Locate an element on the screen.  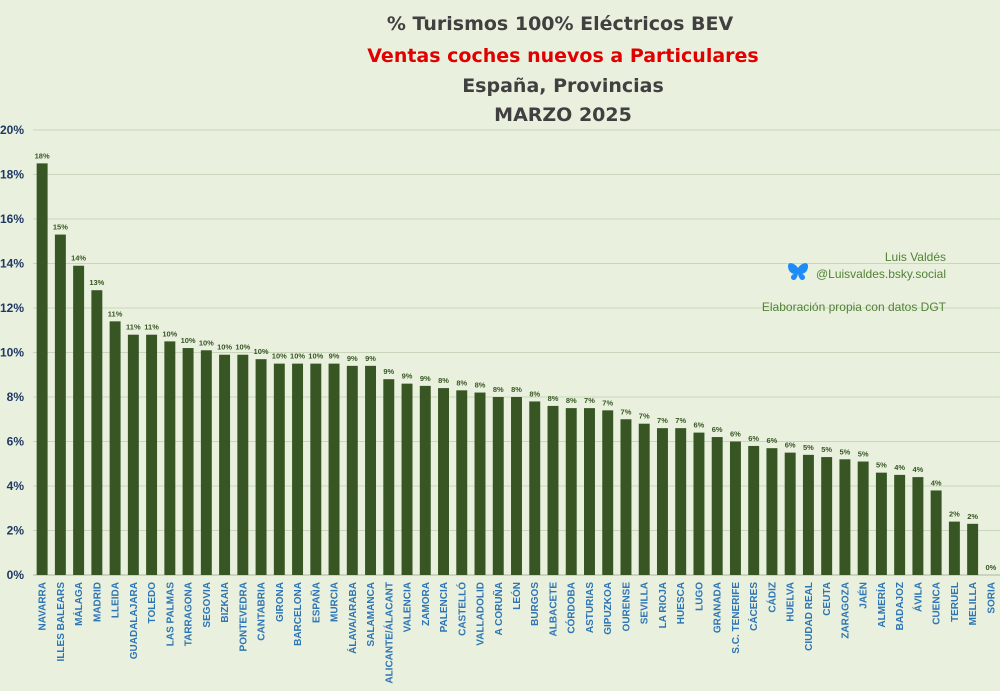
x-tick-label: CUENCA is located at coordinates (937, 603).